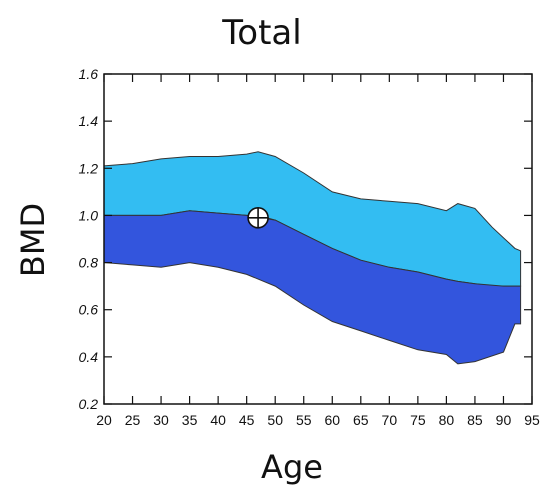  What do you see at coordinates (532, 420) in the screenshot?
I see `x-tick-label: 95` at bounding box center [532, 420].